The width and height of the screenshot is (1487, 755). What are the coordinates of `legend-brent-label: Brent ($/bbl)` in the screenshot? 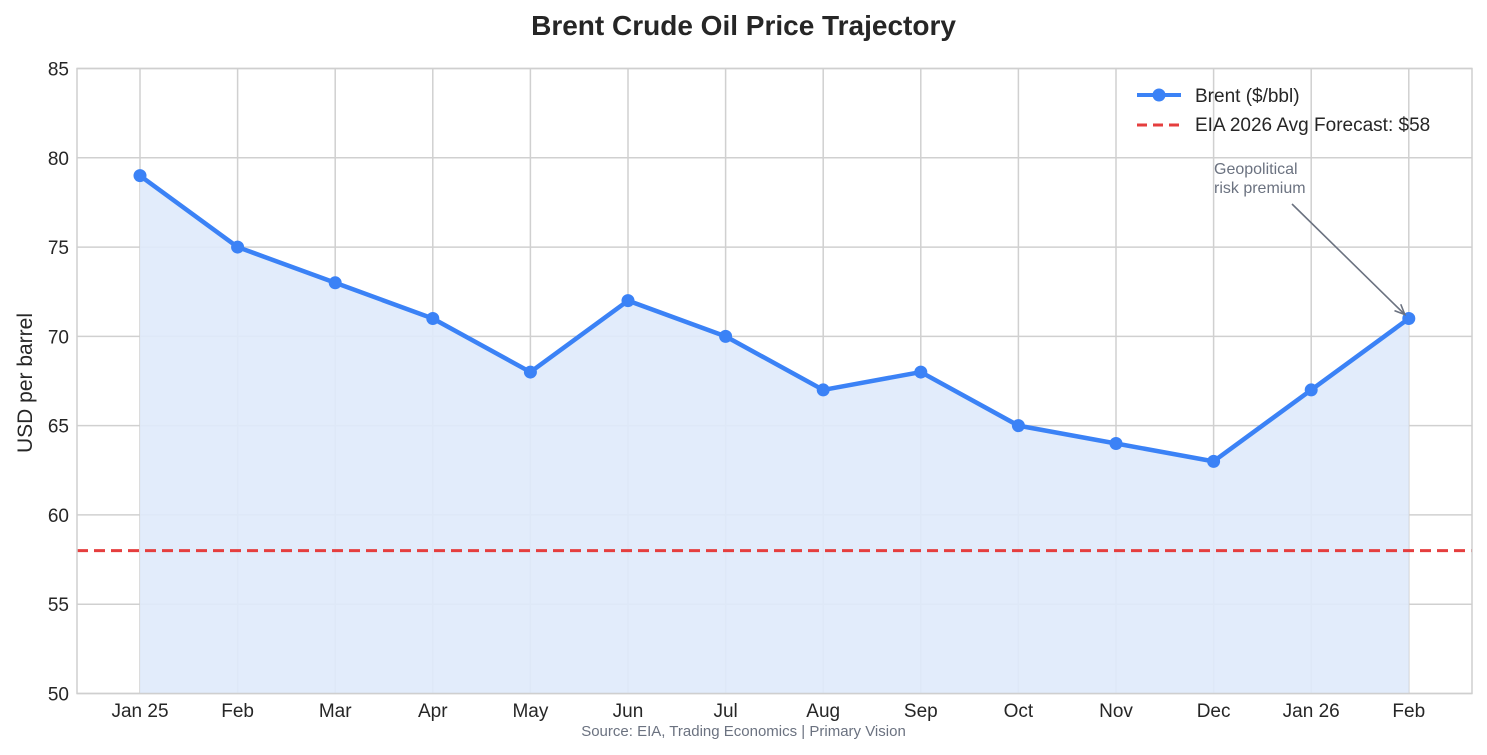 It's located at (1247, 96).